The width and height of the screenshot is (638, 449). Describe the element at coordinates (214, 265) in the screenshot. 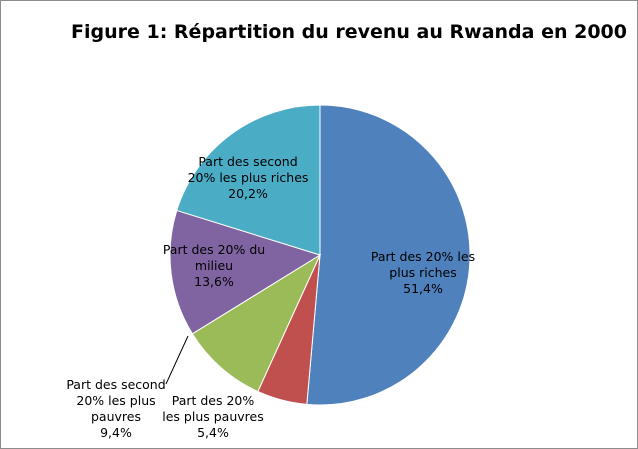

I see `slice-label-middle: Part des 20% du milieu 13,6%` at that location.